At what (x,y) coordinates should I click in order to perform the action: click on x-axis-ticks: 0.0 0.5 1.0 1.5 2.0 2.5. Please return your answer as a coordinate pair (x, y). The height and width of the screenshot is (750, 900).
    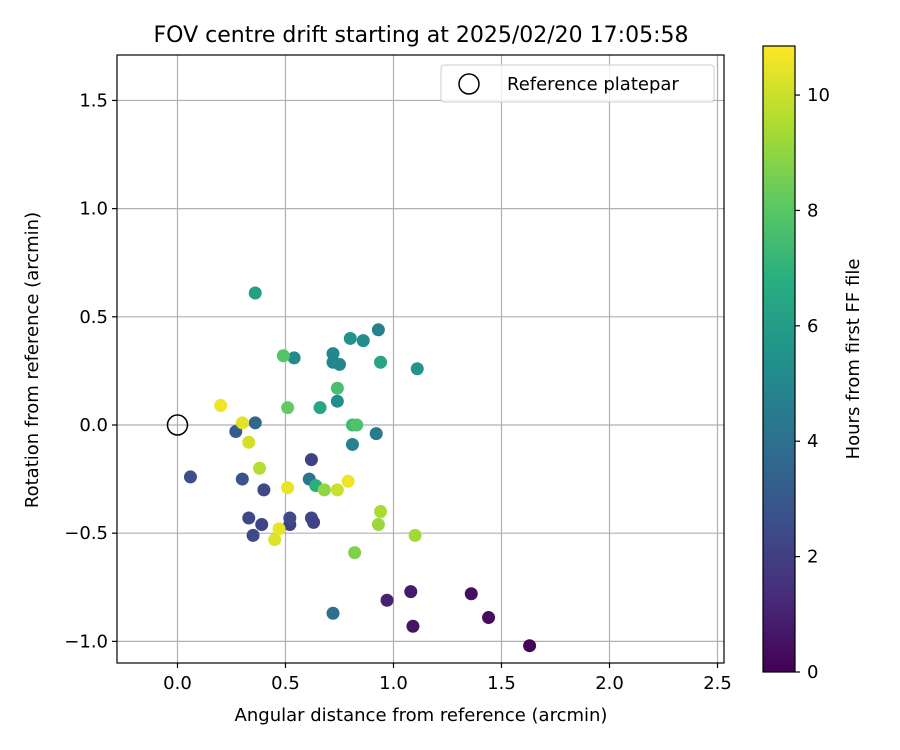
    Looking at the image, I should click on (447, 678).